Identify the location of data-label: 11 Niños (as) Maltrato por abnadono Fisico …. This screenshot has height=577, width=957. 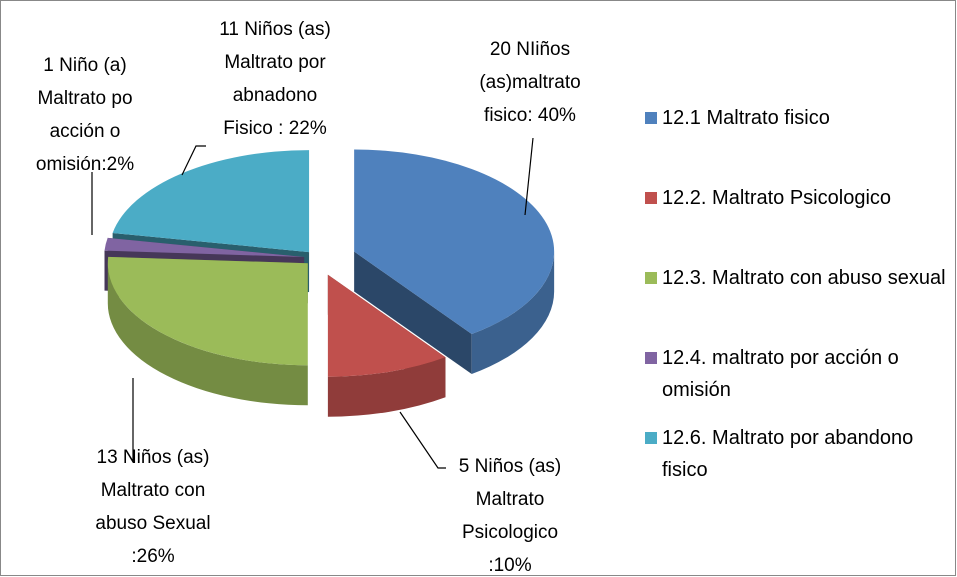
(275, 79).